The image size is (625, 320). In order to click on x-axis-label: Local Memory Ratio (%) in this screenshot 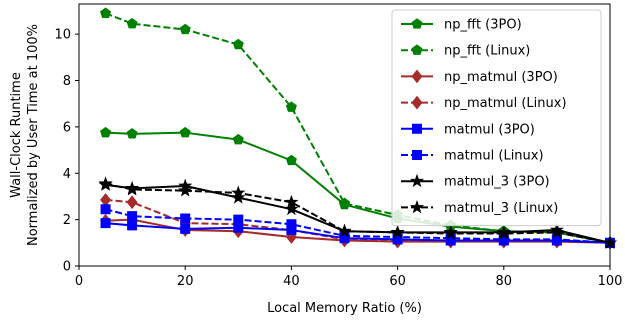, I will do `click(344, 308)`.